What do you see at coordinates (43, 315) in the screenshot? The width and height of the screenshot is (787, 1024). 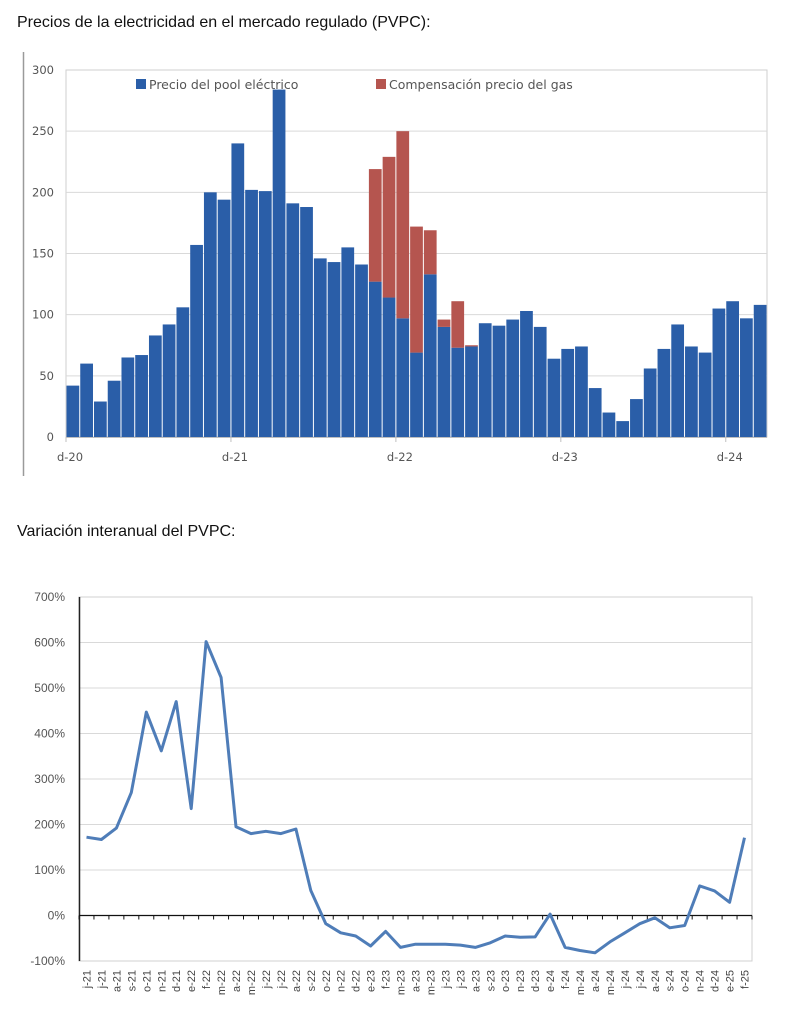 I see `chart1-ytick-label: 100` at bounding box center [43, 315].